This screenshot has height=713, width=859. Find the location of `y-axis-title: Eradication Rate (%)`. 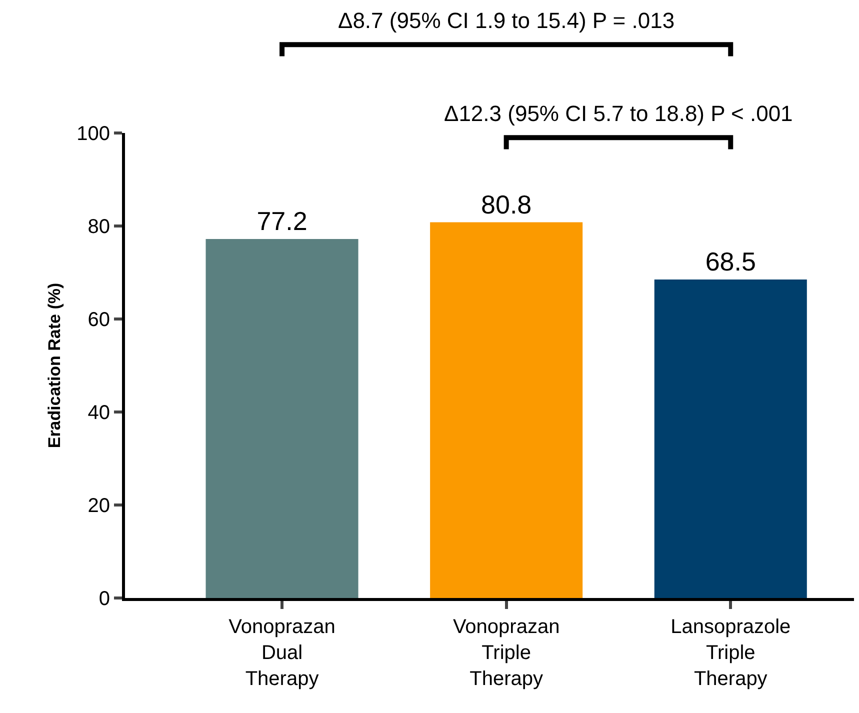

y-axis-title: Eradication Rate (%) is located at coordinates (54, 365).